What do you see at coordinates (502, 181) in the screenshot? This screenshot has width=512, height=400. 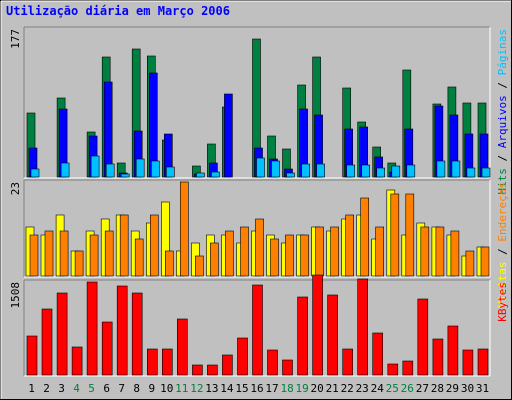 I see `legend-hits: Hits` at bounding box center [502, 181].